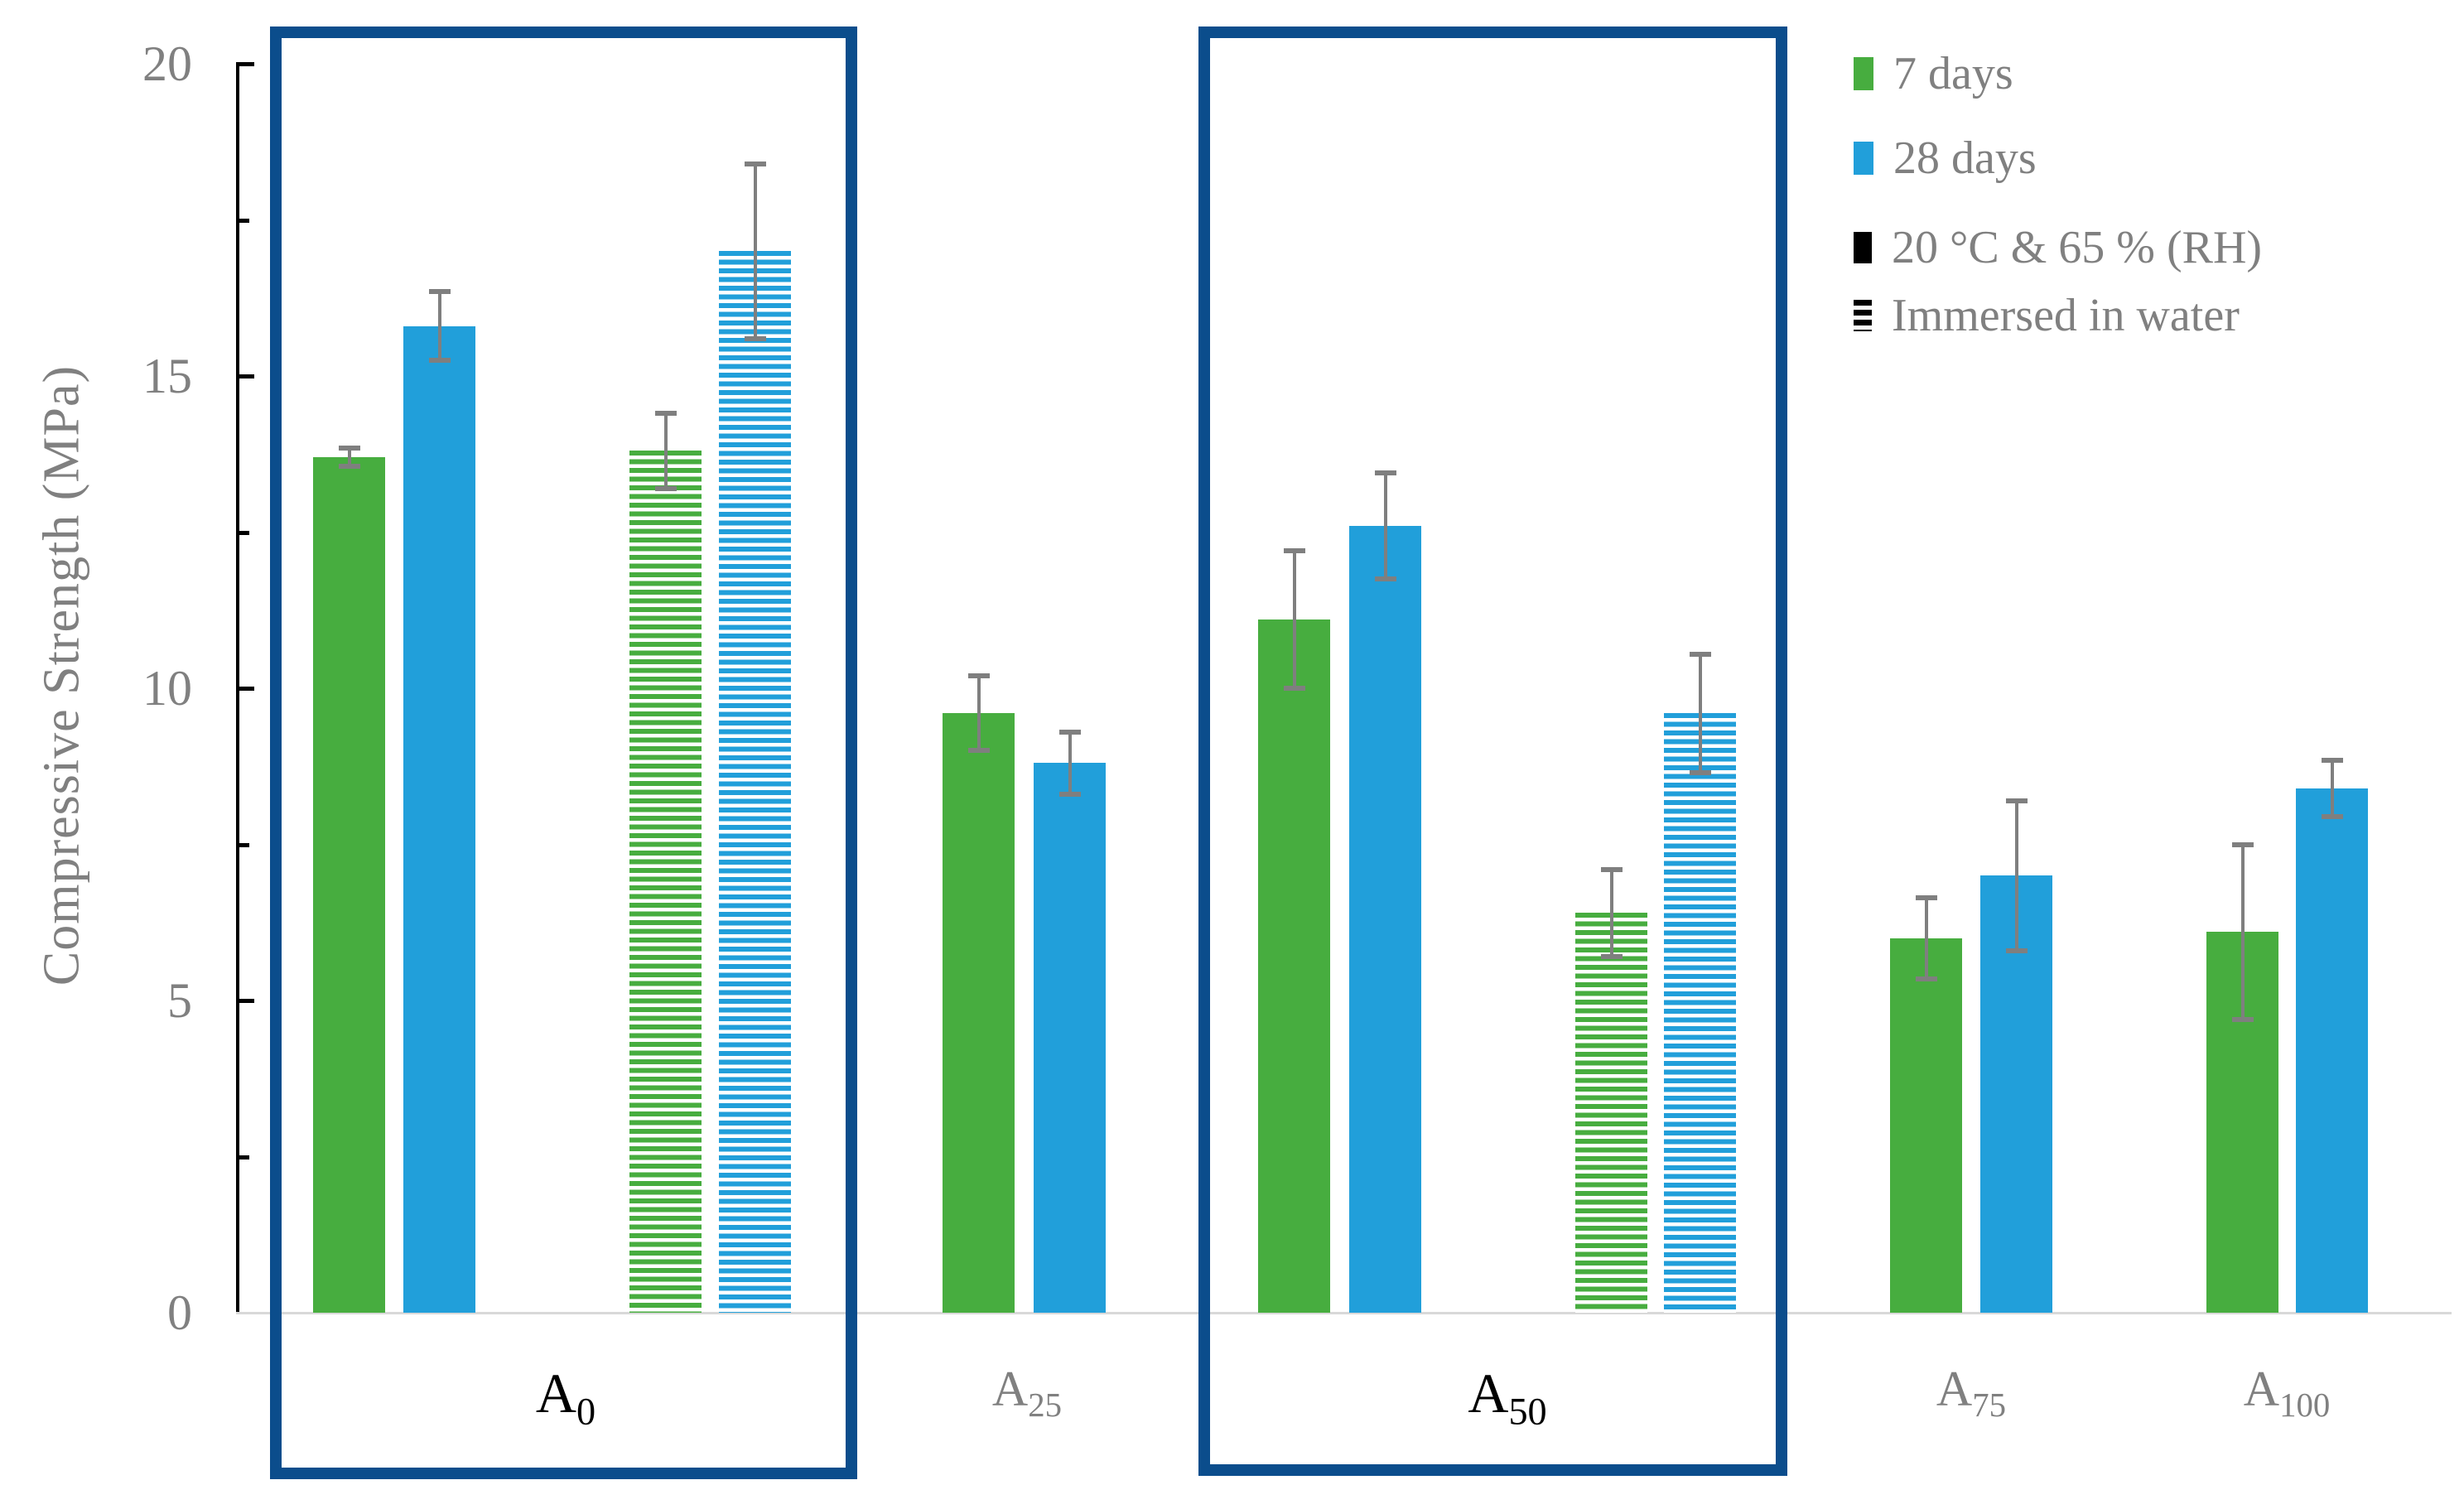  Describe the element at coordinates (1863, 247) in the screenshot. I see `legend-swatch-black-solid` at that location.